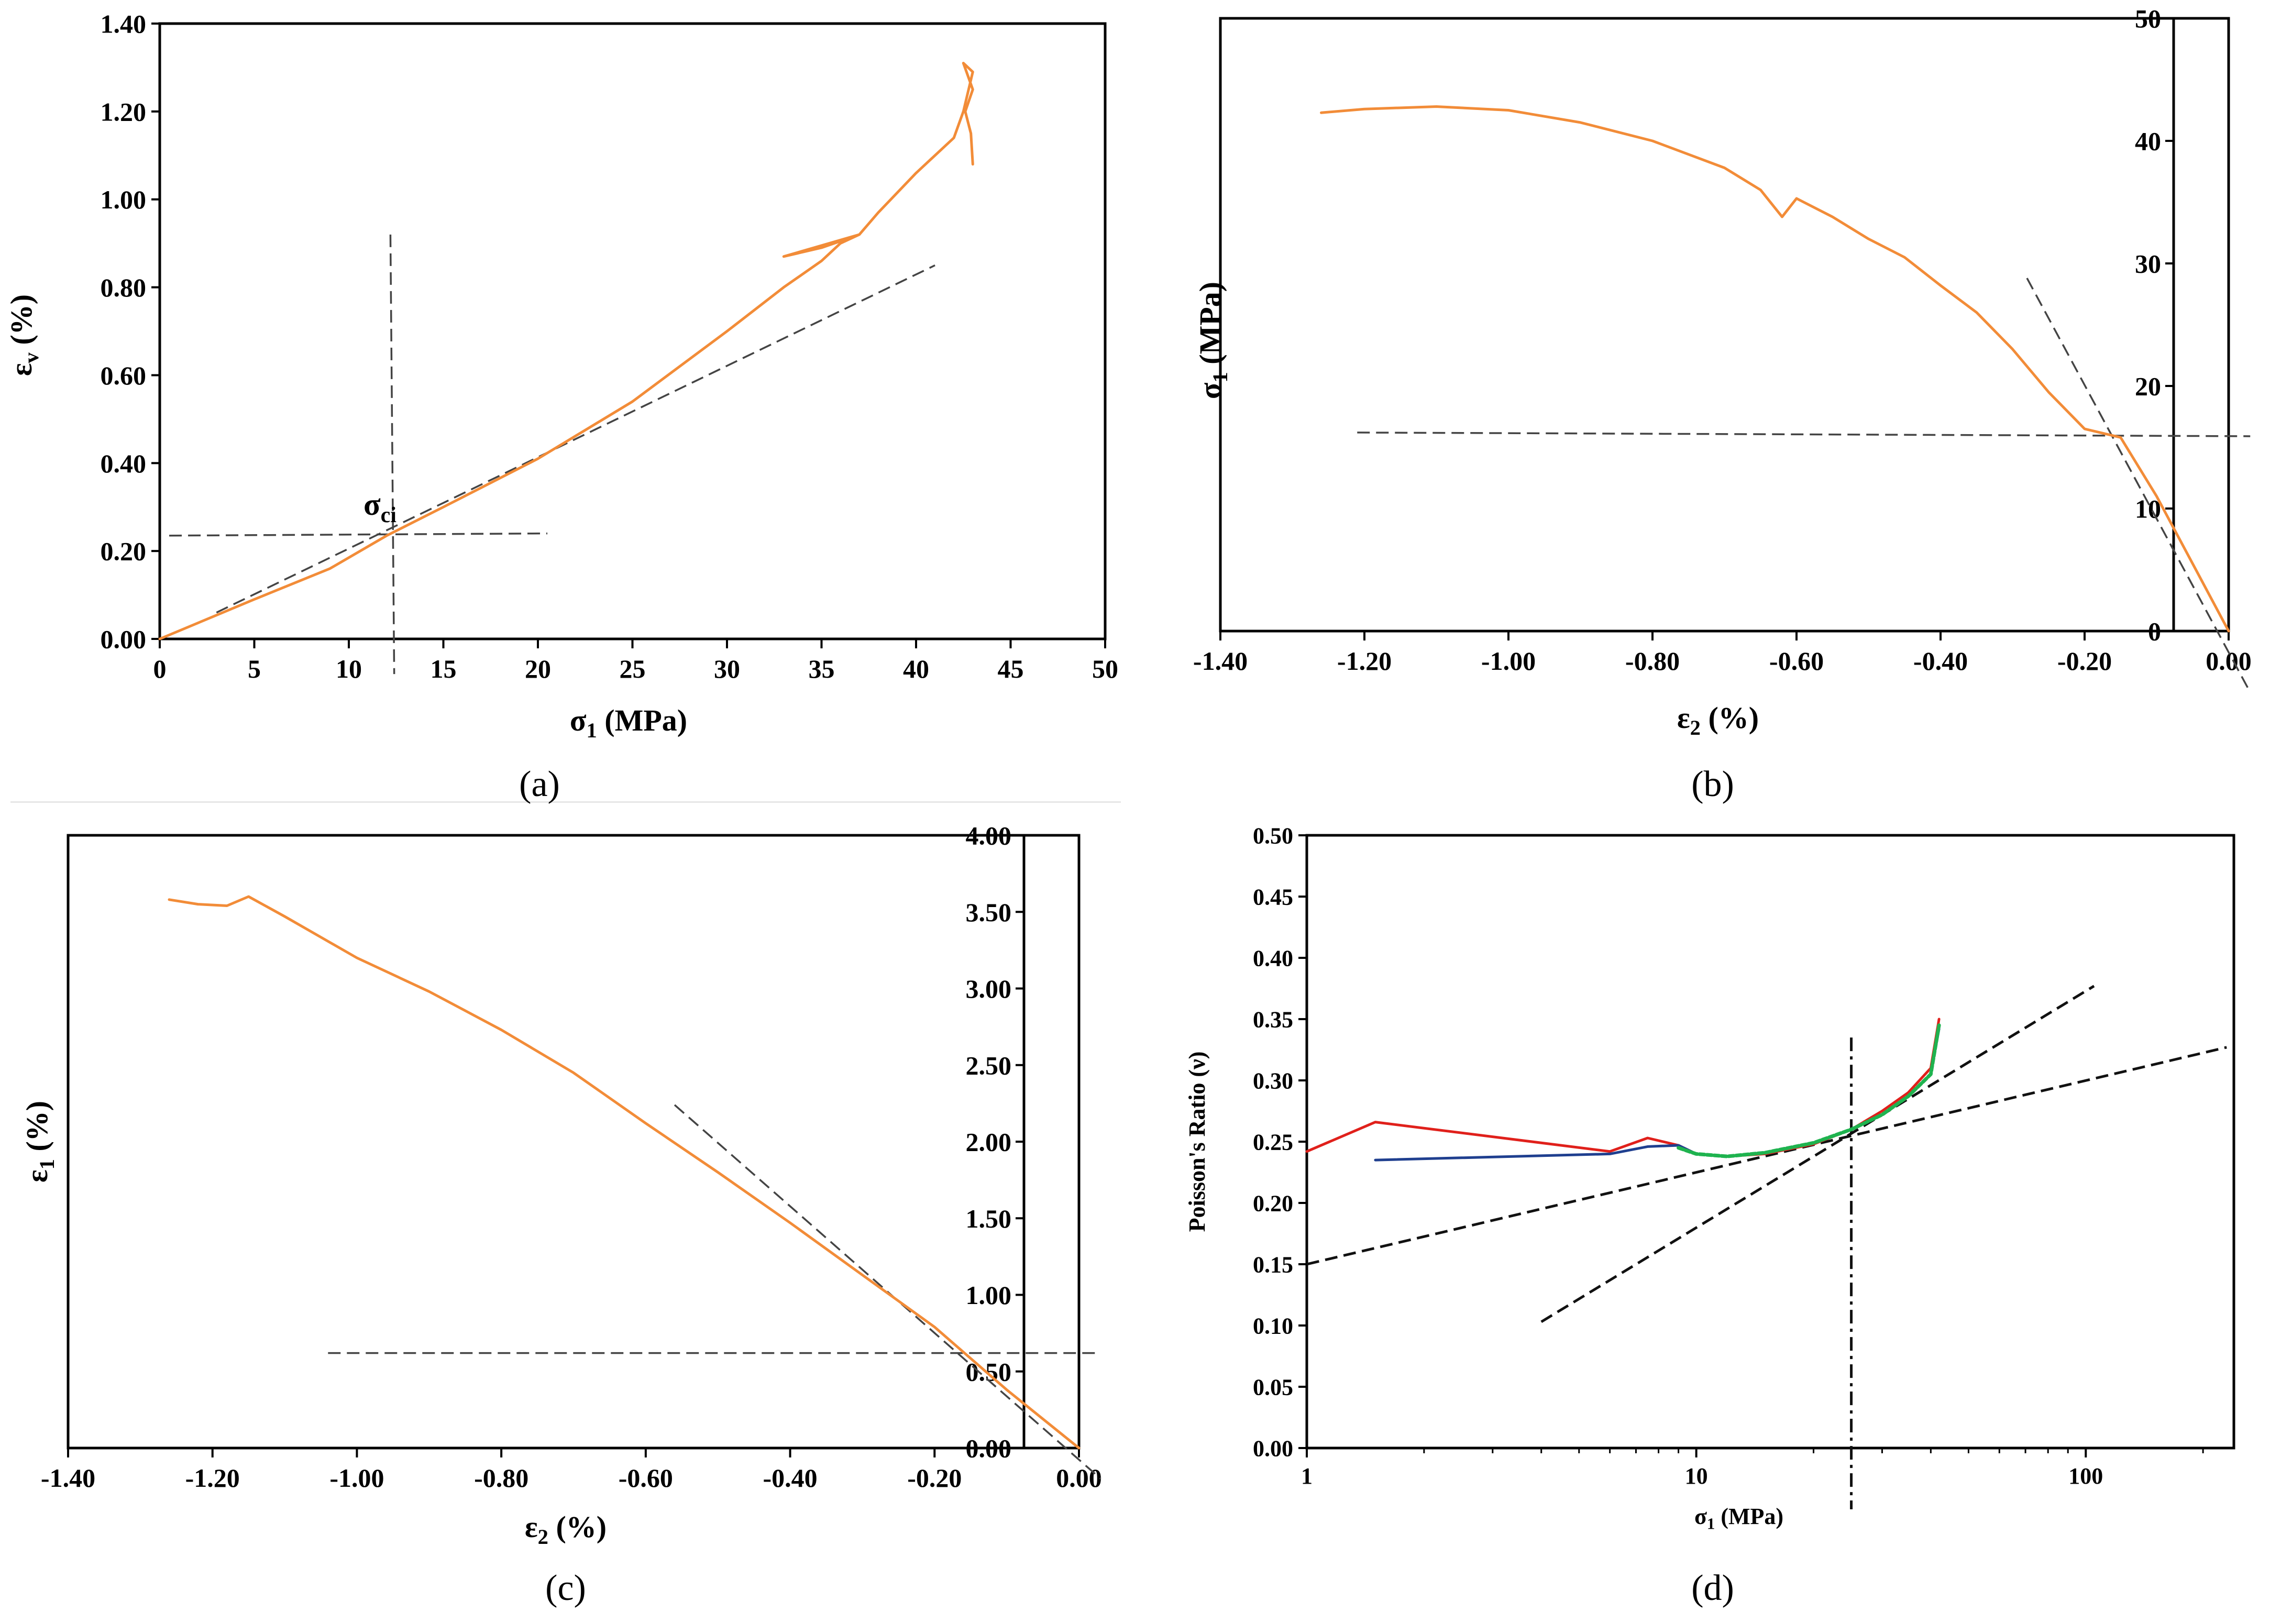 This screenshot has height=1624, width=2292. Describe the element at coordinates (1712, 1588) in the screenshot. I see `panel-caption: (d)` at that location.